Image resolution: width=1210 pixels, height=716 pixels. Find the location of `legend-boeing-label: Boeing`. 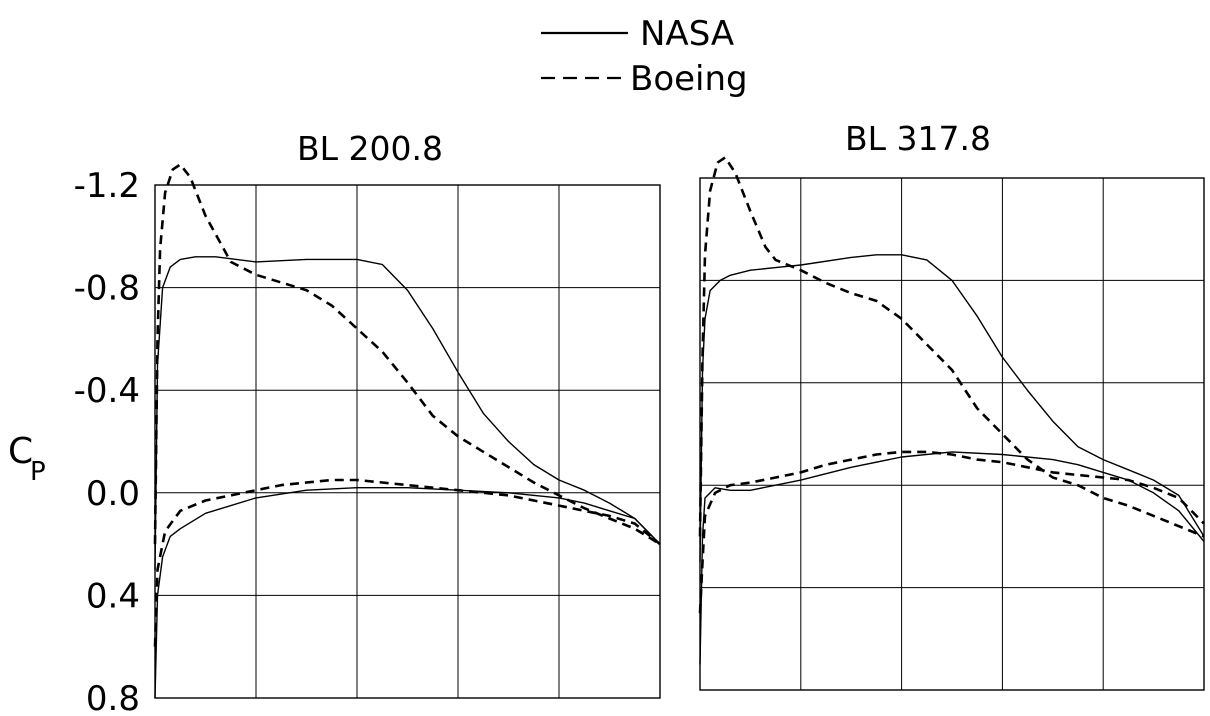

legend-boeing-label: Boeing is located at coordinates (689, 79).